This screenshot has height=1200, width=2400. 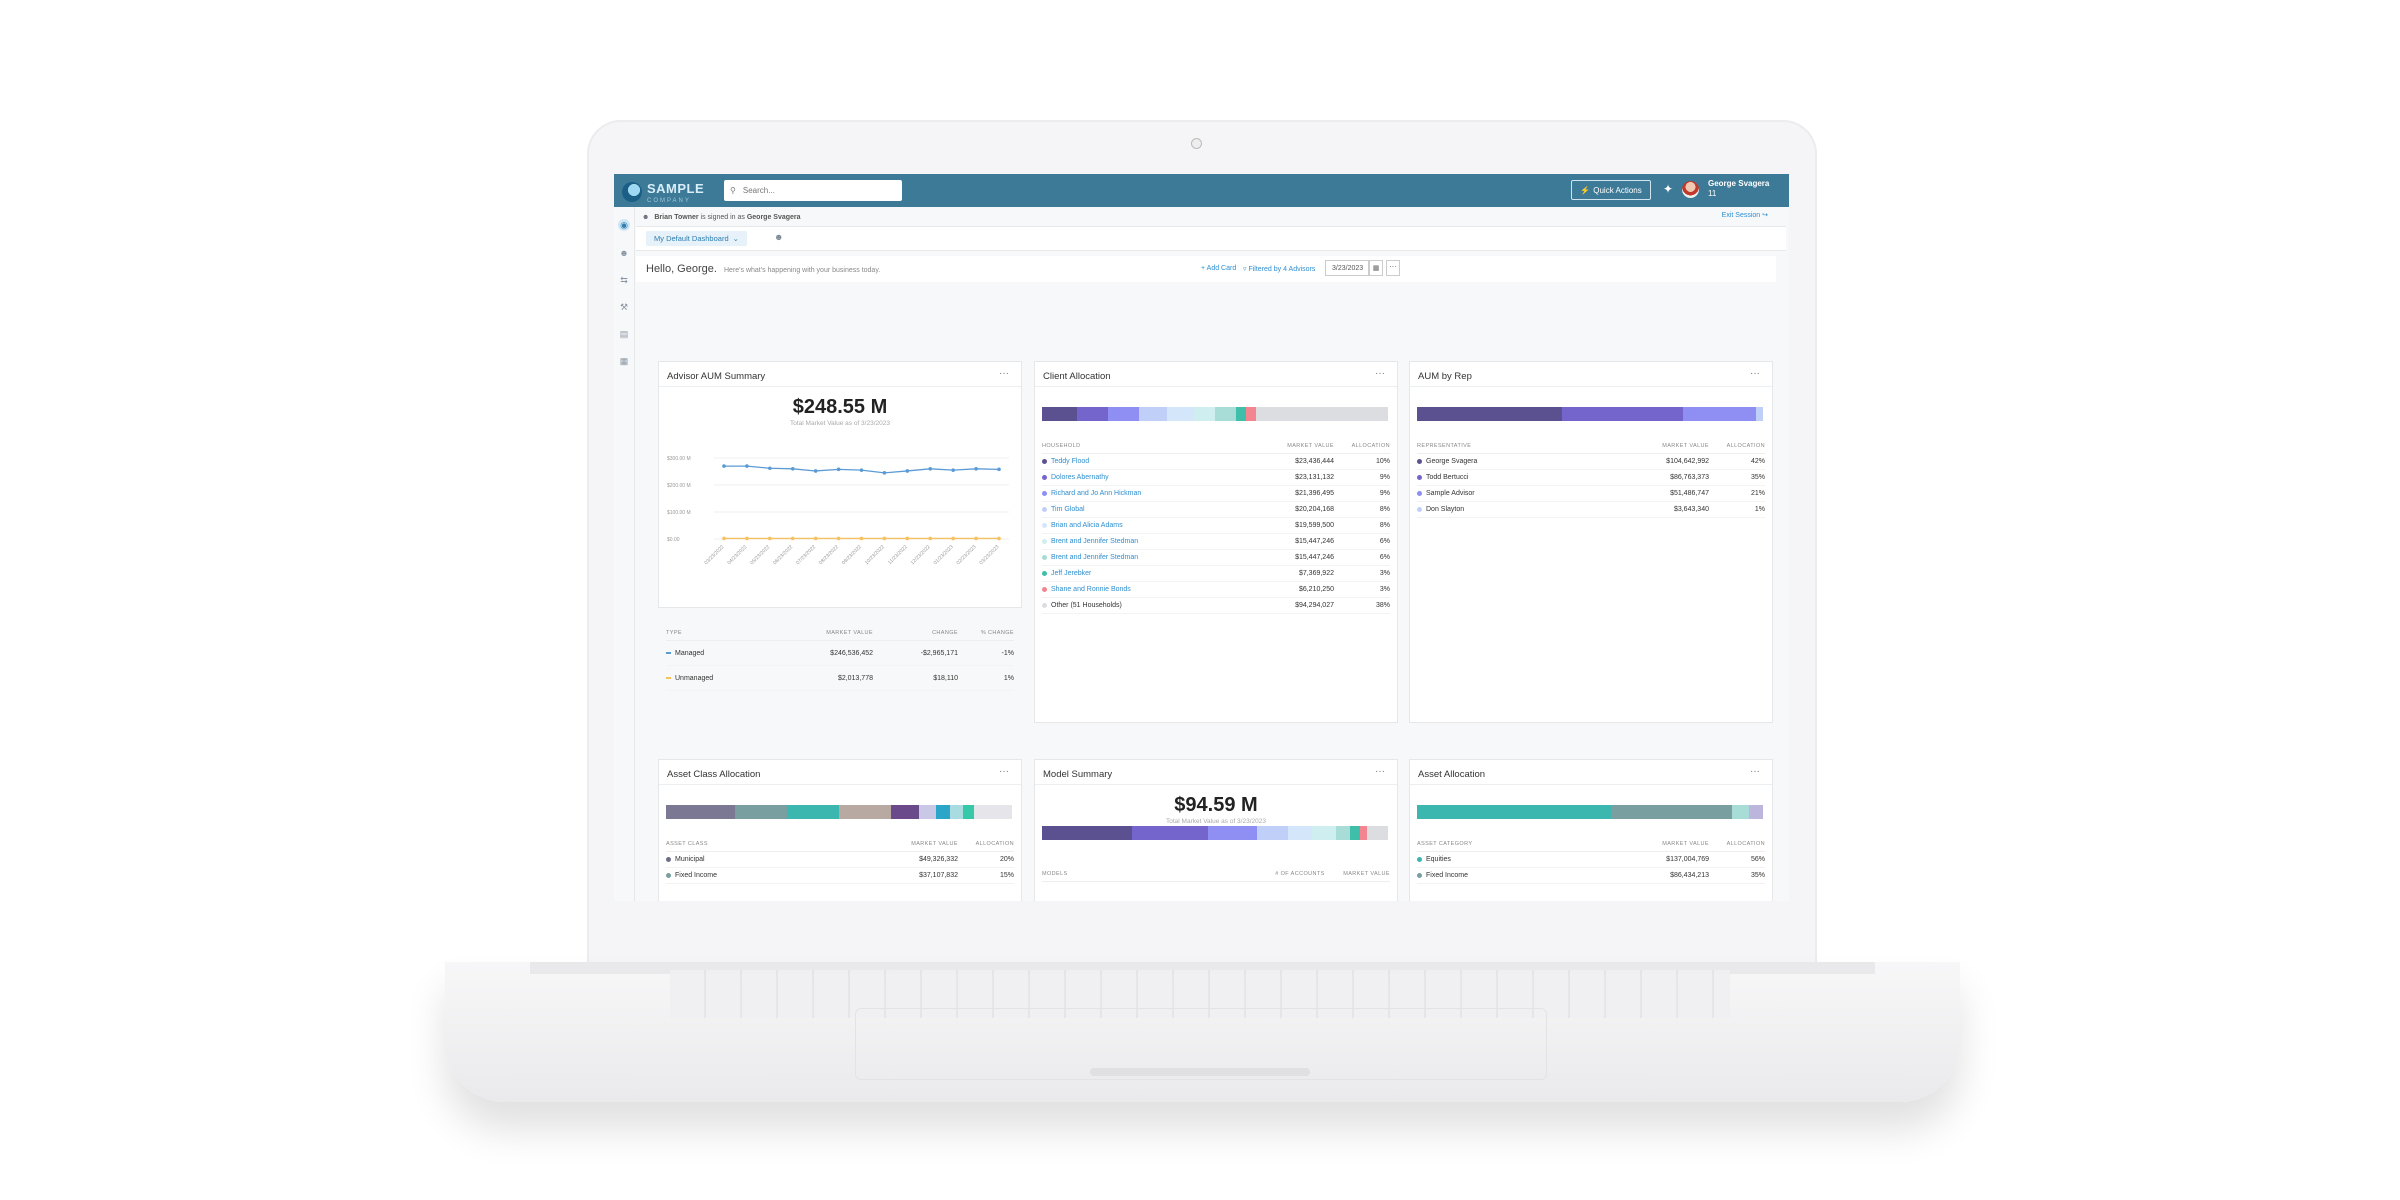 What do you see at coordinates (1690, 189) in the screenshot?
I see `avatar` at bounding box center [1690, 189].